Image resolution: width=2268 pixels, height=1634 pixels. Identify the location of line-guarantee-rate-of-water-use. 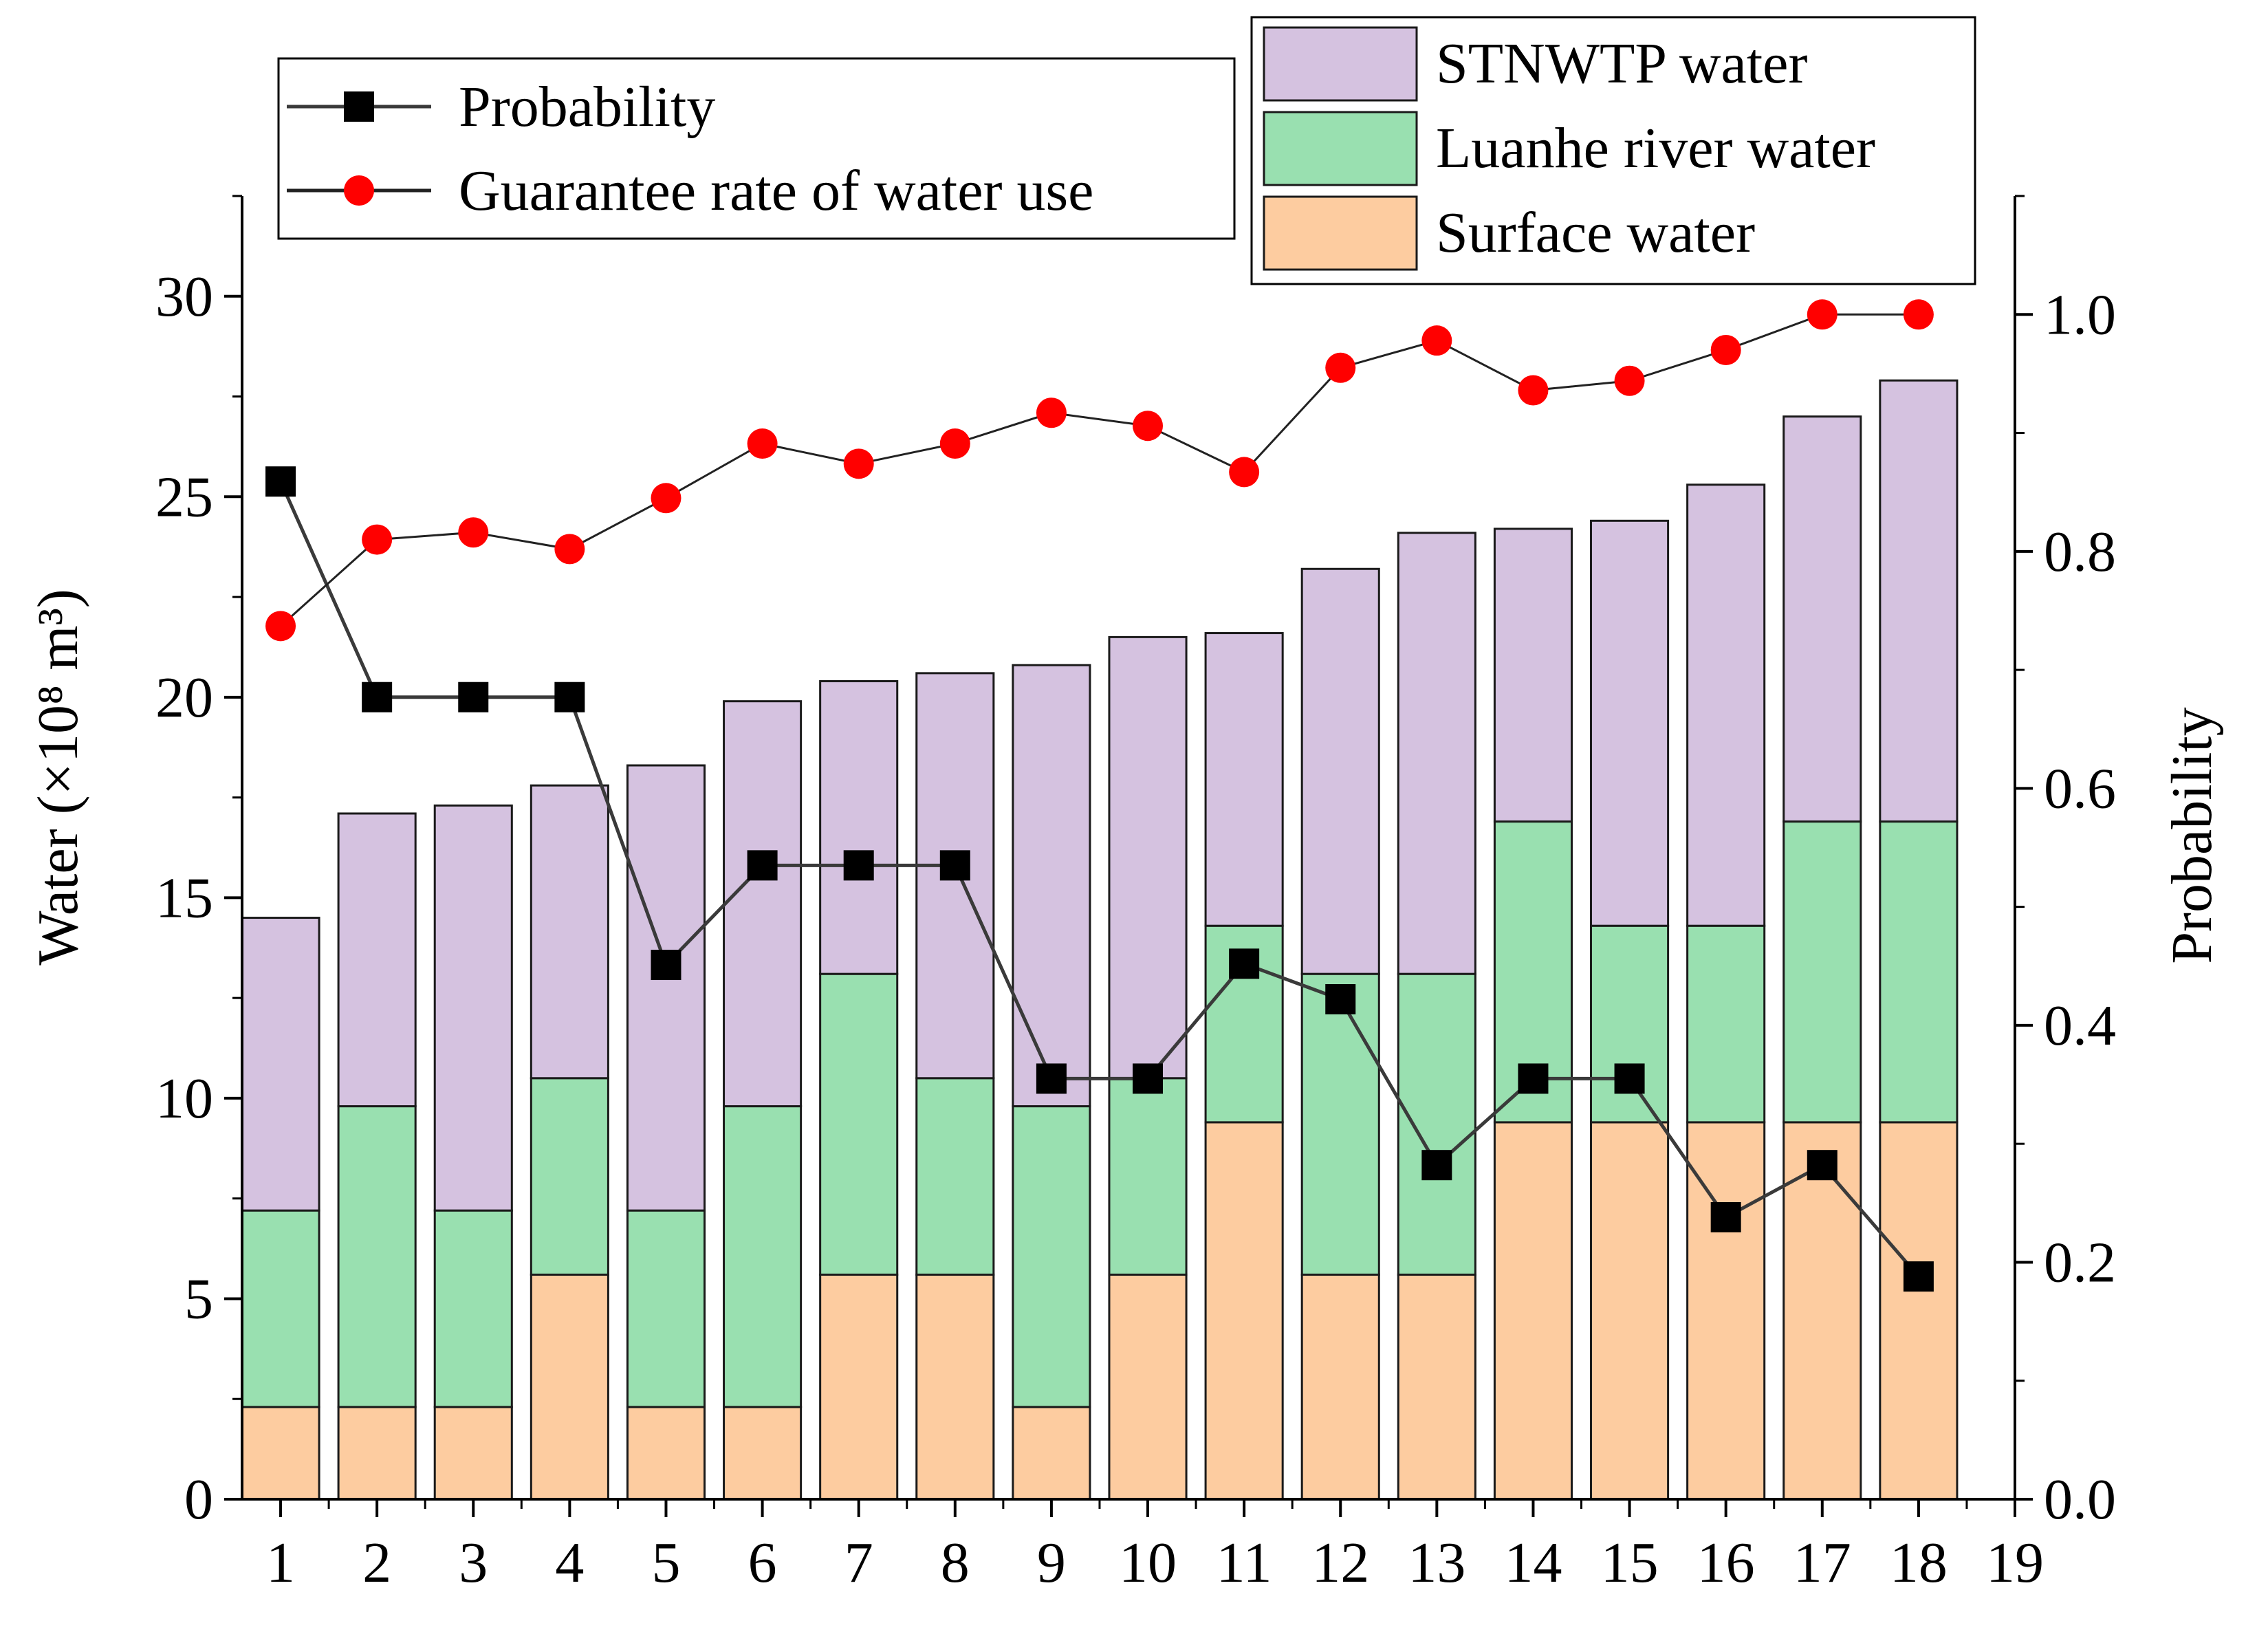
(1099, 470).